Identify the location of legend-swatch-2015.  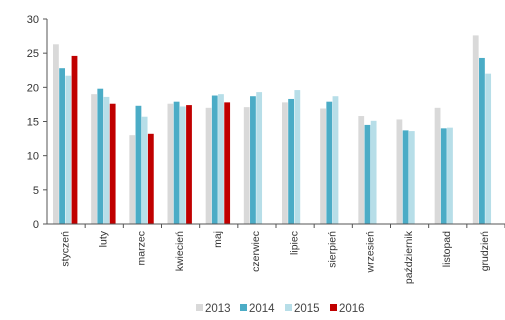
(288, 307).